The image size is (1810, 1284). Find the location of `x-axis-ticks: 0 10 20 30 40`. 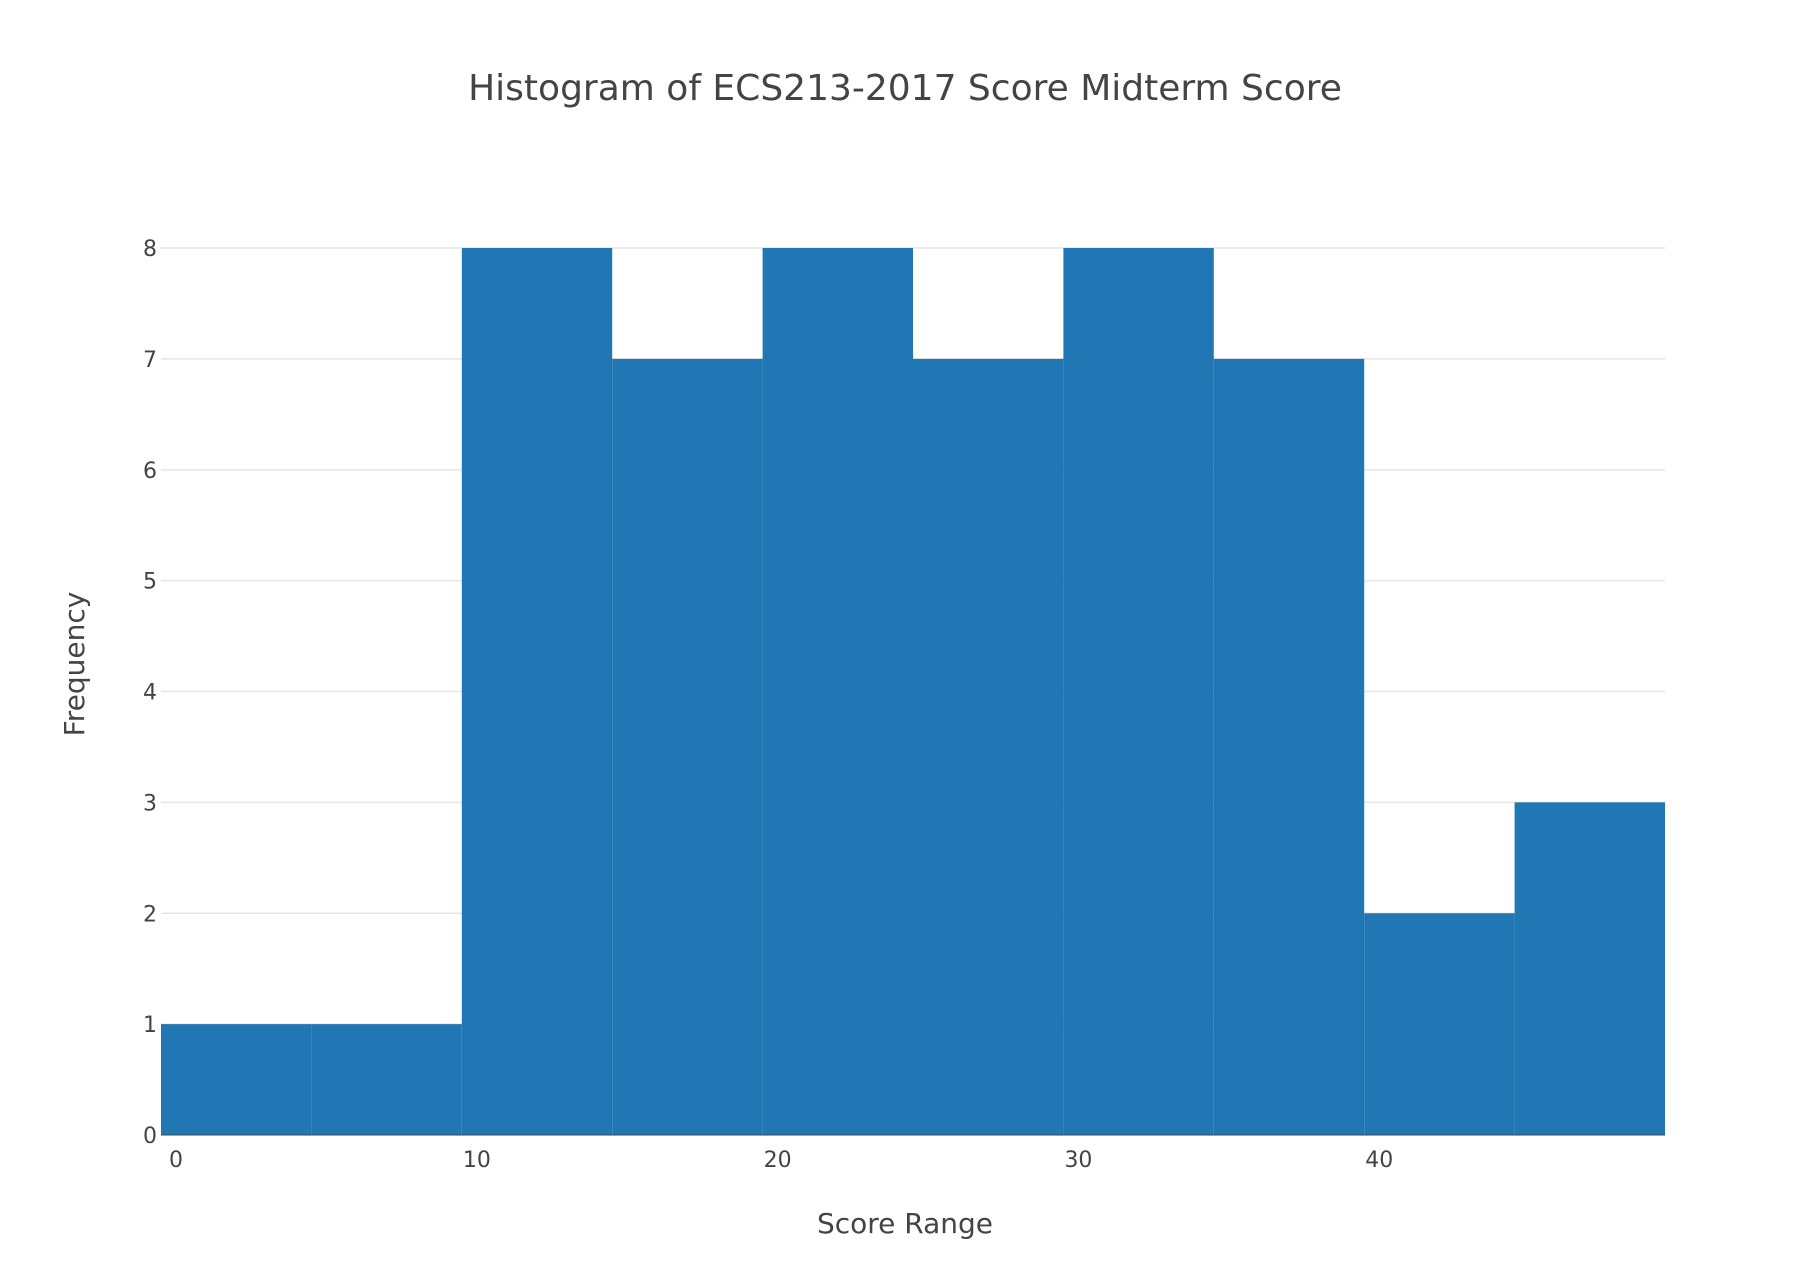

x-axis-ticks: 0 10 20 30 40 is located at coordinates (781, 1160).